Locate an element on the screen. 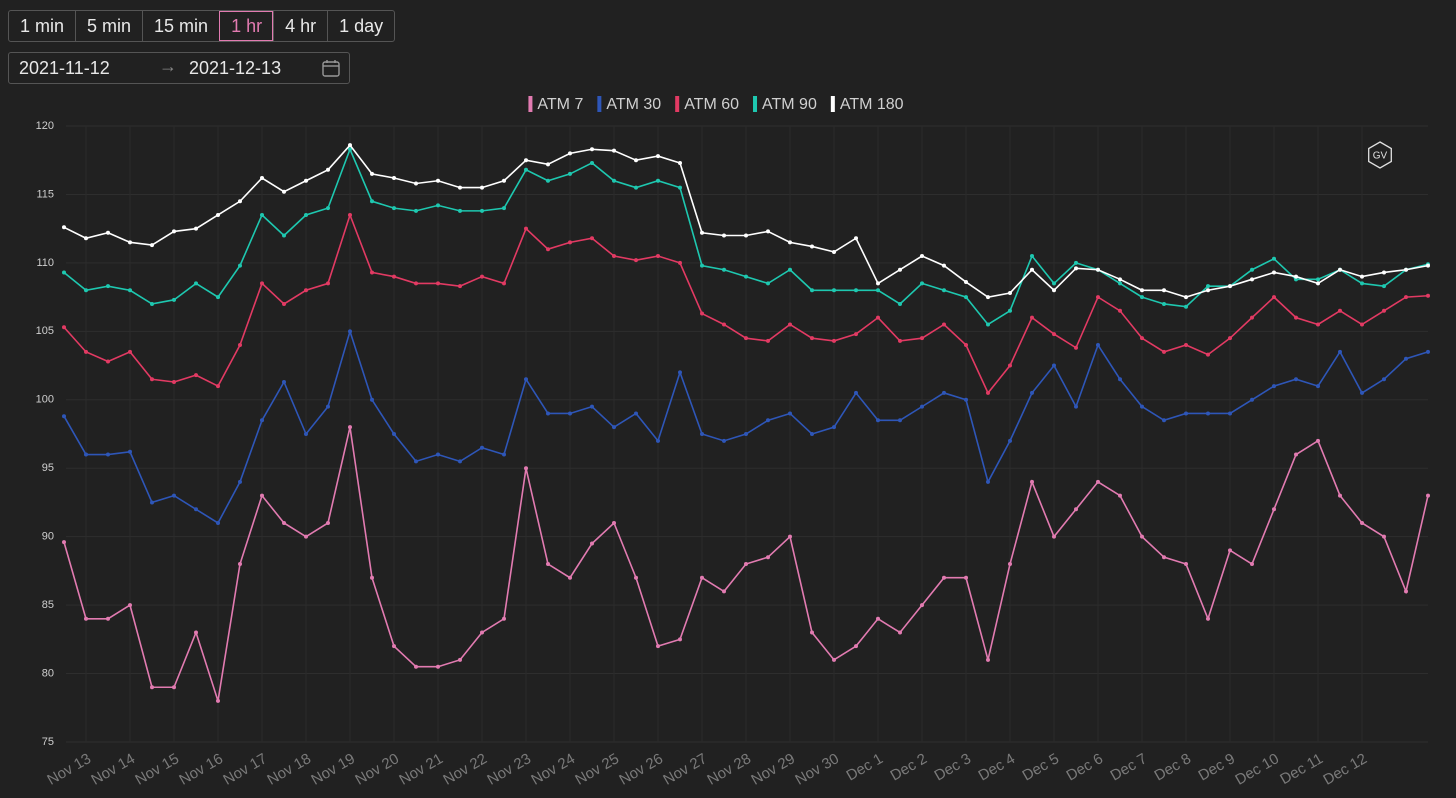 Image resolution: width=1456 pixels, height=798 pixels. interval-button: 5 min is located at coordinates (108, 26).